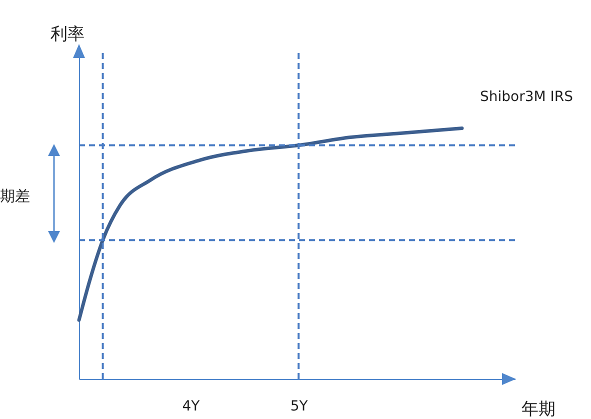 This screenshot has width=591, height=419. I want to click on x-tick-label: 4Y, so click(191, 406).